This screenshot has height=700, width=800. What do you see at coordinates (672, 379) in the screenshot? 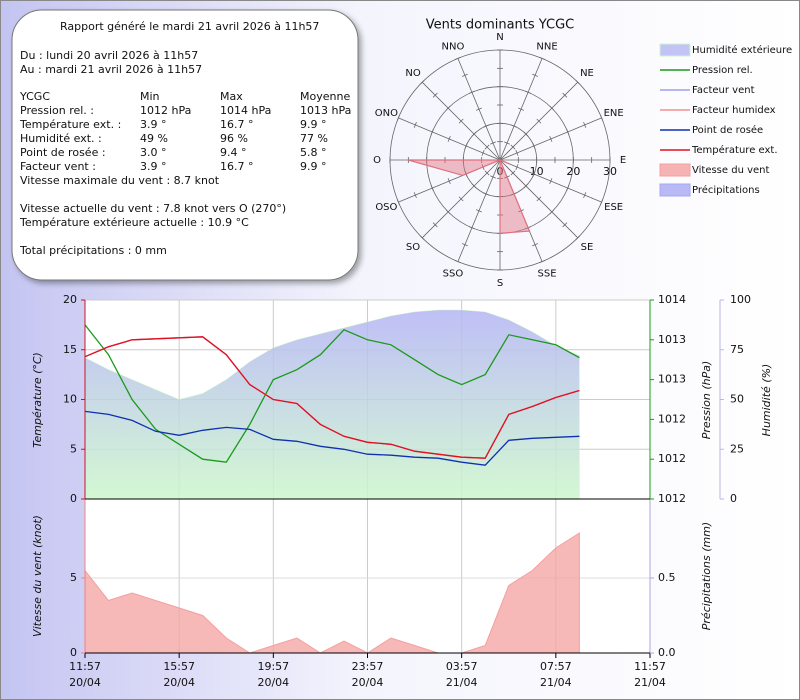
I see `y2-tick-label: 1013` at bounding box center [672, 379].